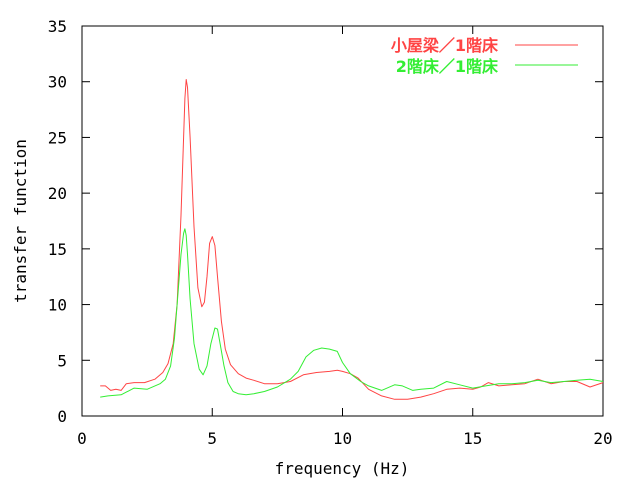 The height and width of the screenshot is (480, 640). I want to click on x-axis-title: frequency (Hz), so click(342, 468).